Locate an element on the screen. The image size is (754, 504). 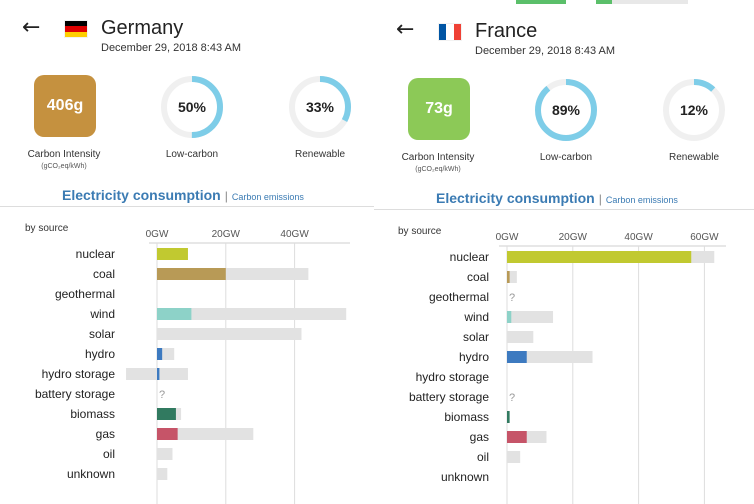
renewable-value: 33% is located at coordinates (320, 107).